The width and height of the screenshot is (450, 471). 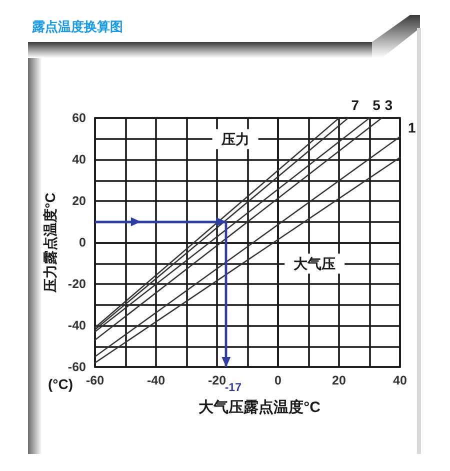 What do you see at coordinates (278, 381) in the screenshot?
I see `x-tick-label: 0` at bounding box center [278, 381].